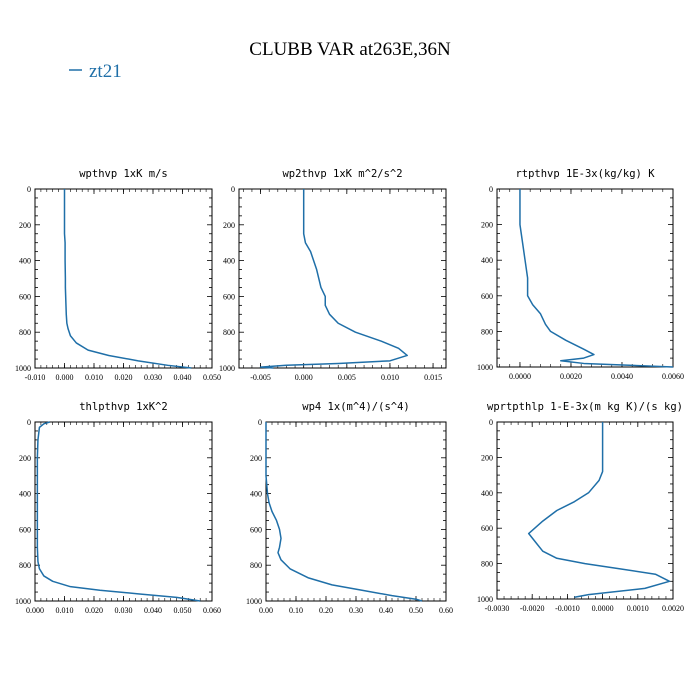 The height and width of the screenshot is (700, 700). I want to click on x-tick-label: -0.0020, so click(532, 608).